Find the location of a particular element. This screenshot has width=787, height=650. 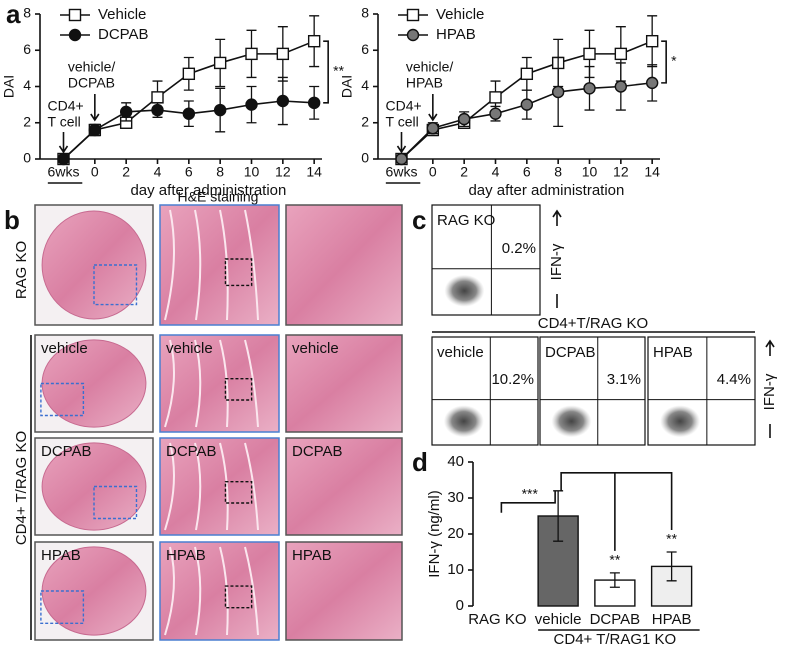

flow-label: vehicle is located at coordinates (460, 352).